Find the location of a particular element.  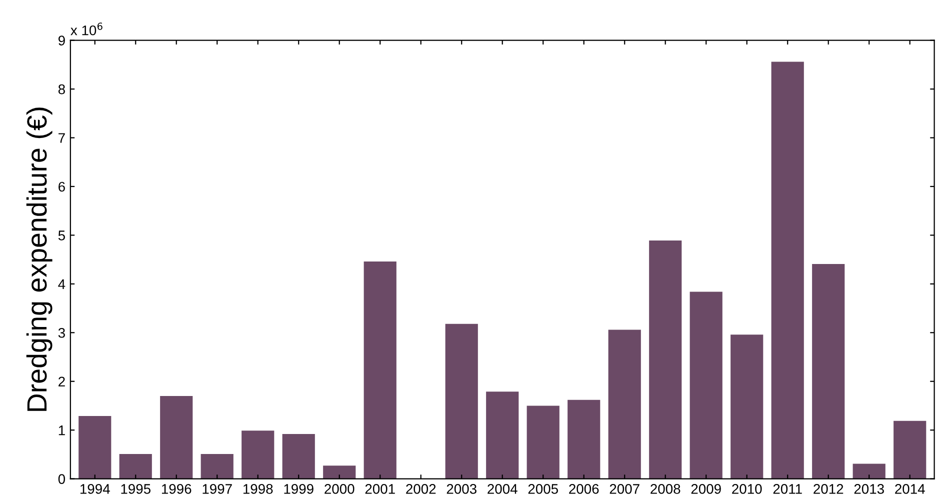

x-tick-label: 2009 is located at coordinates (706, 489).